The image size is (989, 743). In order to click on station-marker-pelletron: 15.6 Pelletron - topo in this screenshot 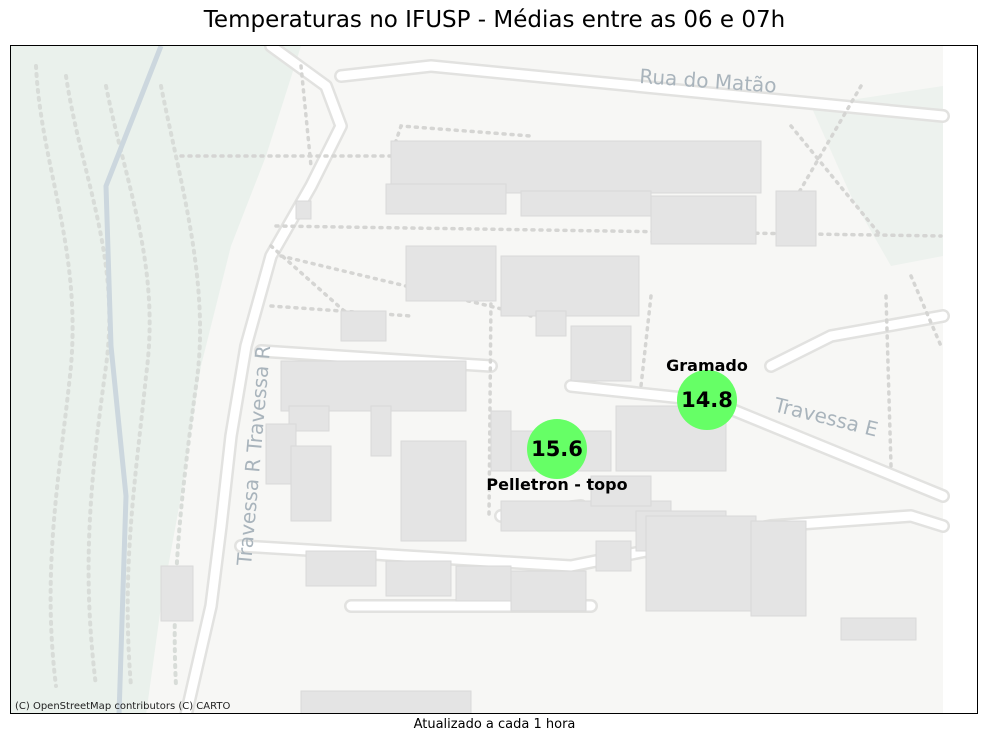, I will do `click(557, 456)`.